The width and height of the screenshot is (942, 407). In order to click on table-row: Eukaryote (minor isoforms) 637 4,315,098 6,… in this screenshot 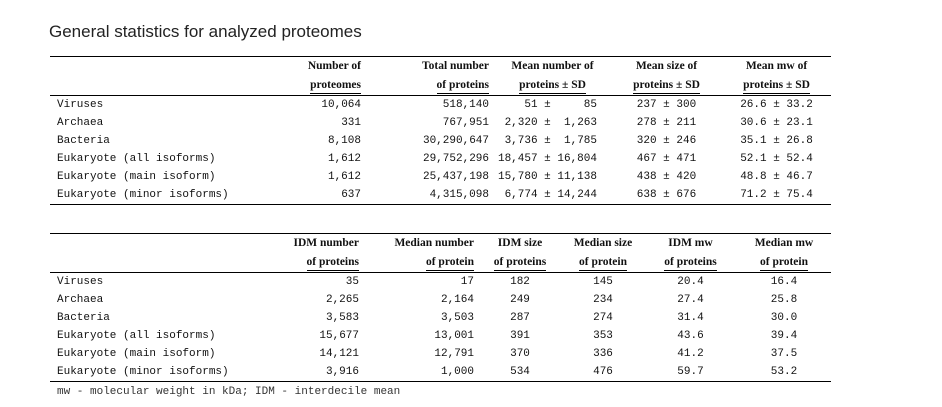, I will do `click(440, 195)`.